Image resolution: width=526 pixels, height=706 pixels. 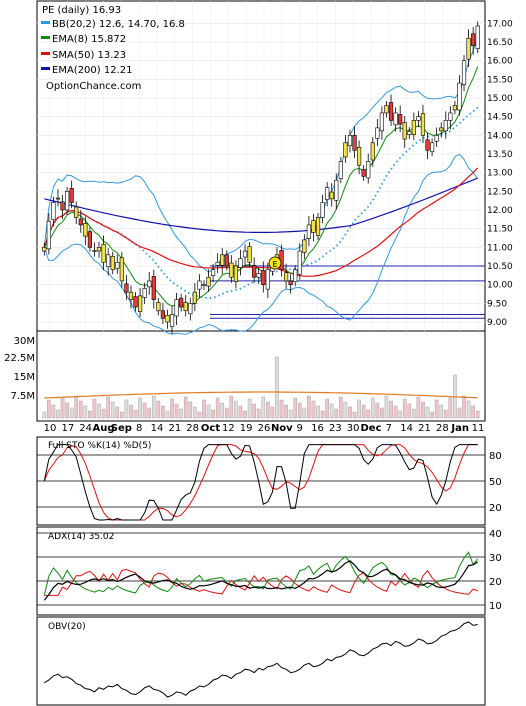 What do you see at coordinates (353, 428) in the screenshot?
I see `time-tick-label: 30` at bounding box center [353, 428].